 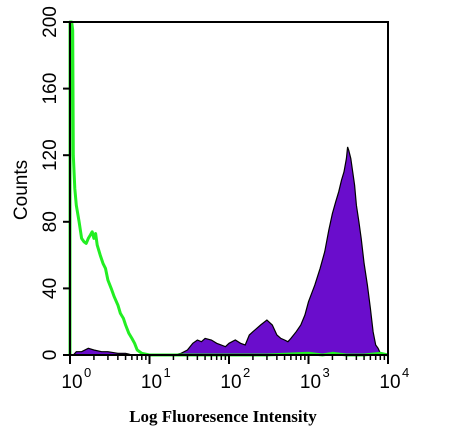 I want to click on y-tick-label-0: 0, so click(x=50, y=355).